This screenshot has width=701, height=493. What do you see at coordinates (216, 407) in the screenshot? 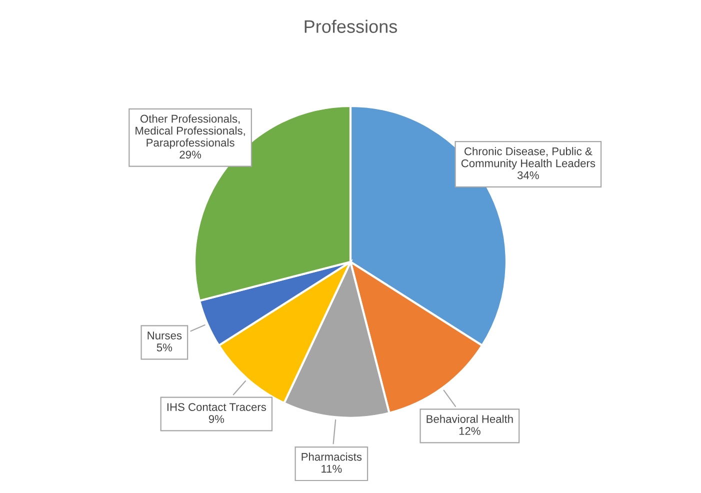
I see `slice-label: IHS Contact Tracers` at bounding box center [216, 407].